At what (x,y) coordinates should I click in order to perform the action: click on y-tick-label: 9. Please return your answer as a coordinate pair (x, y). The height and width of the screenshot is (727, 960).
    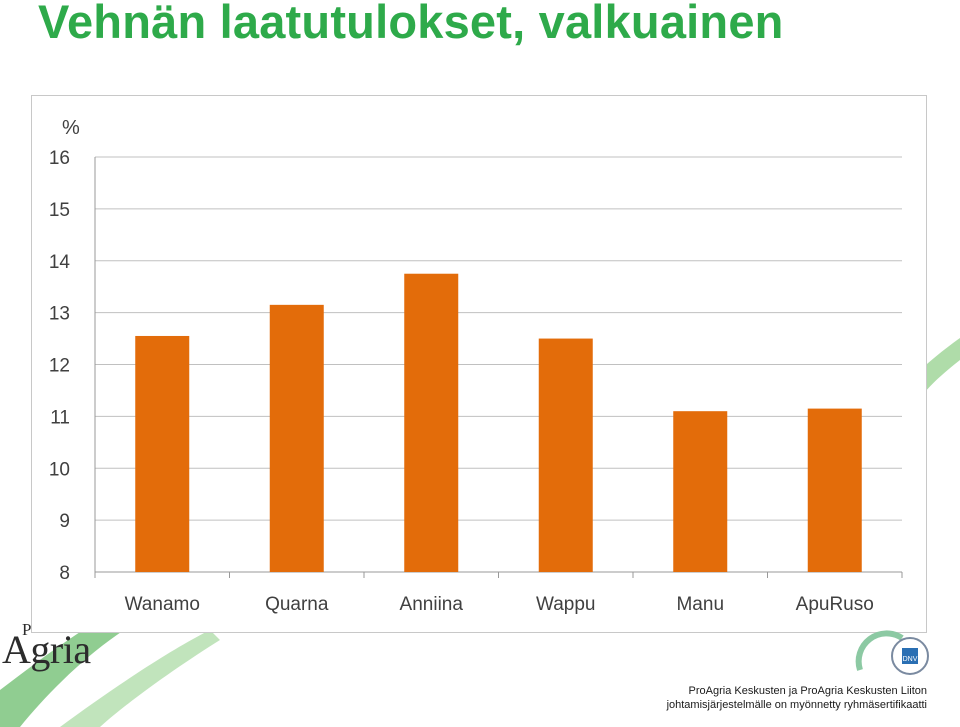
    Looking at the image, I should click on (64, 521).